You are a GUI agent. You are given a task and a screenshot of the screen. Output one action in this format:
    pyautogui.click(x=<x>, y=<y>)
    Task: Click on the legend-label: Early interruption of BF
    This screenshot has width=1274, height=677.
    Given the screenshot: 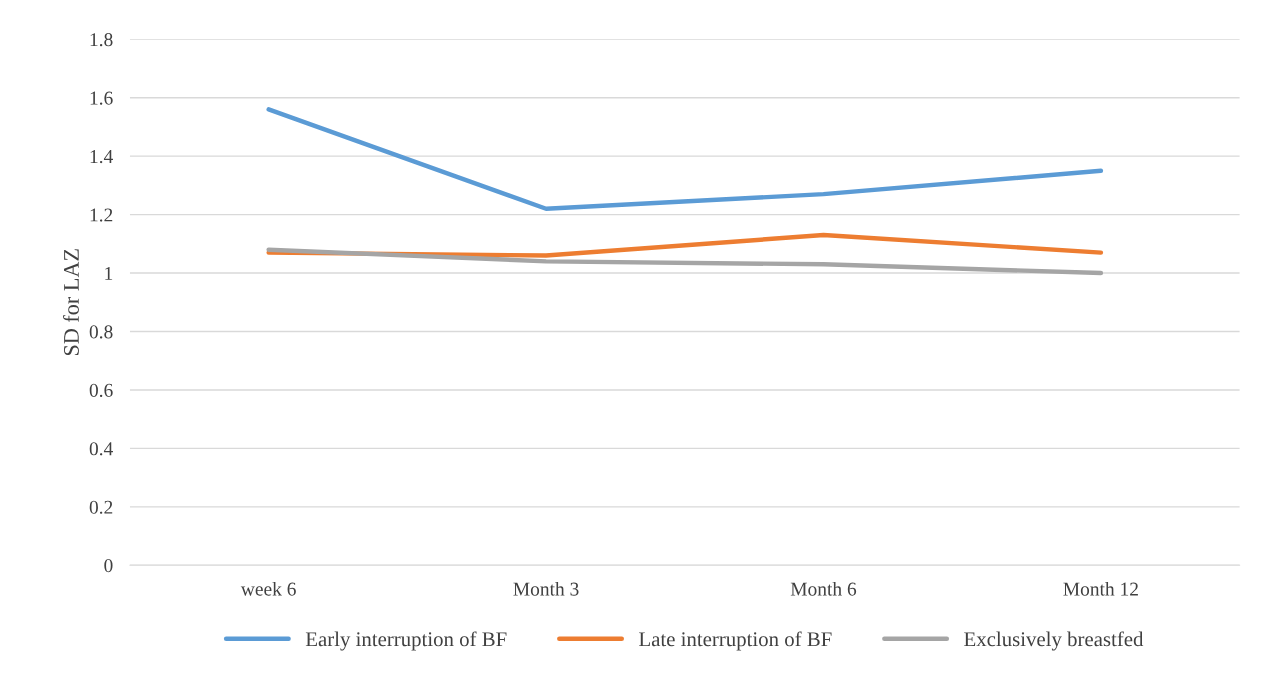 What is the action you would take?
    pyautogui.click(x=406, y=641)
    